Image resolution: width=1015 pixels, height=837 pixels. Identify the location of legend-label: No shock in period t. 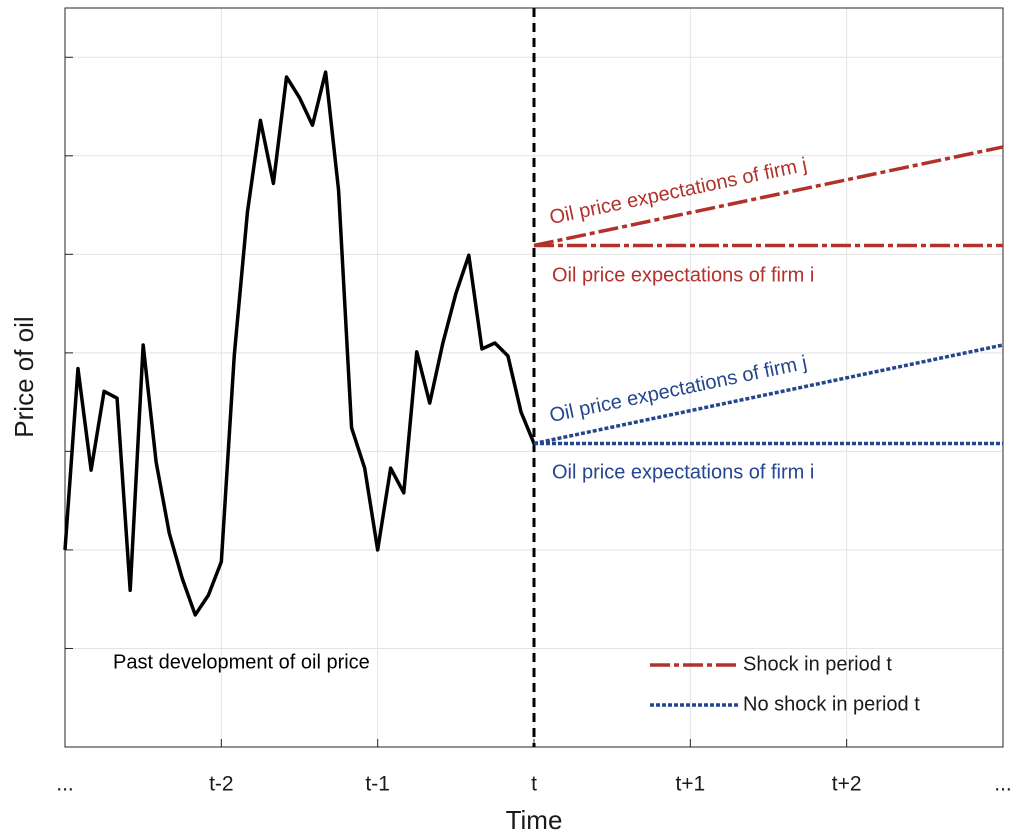
(831, 704).